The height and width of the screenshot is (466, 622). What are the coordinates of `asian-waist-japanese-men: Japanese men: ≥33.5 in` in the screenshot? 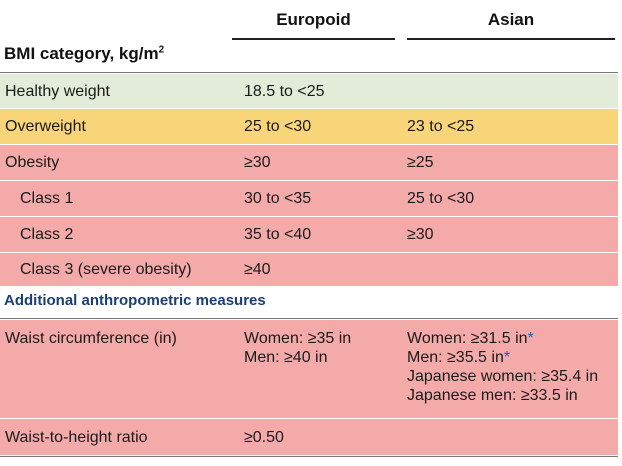 It's located at (492, 395).